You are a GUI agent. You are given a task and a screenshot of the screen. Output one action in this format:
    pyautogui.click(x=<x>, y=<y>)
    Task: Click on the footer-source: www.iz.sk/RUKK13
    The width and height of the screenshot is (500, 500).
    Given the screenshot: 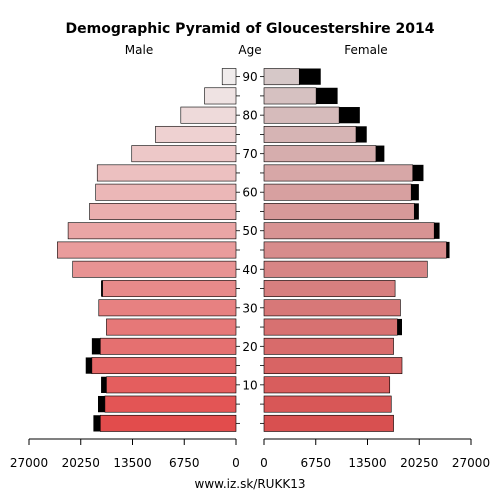 What is the action you would take?
    pyautogui.click(x=250, y=484)
    